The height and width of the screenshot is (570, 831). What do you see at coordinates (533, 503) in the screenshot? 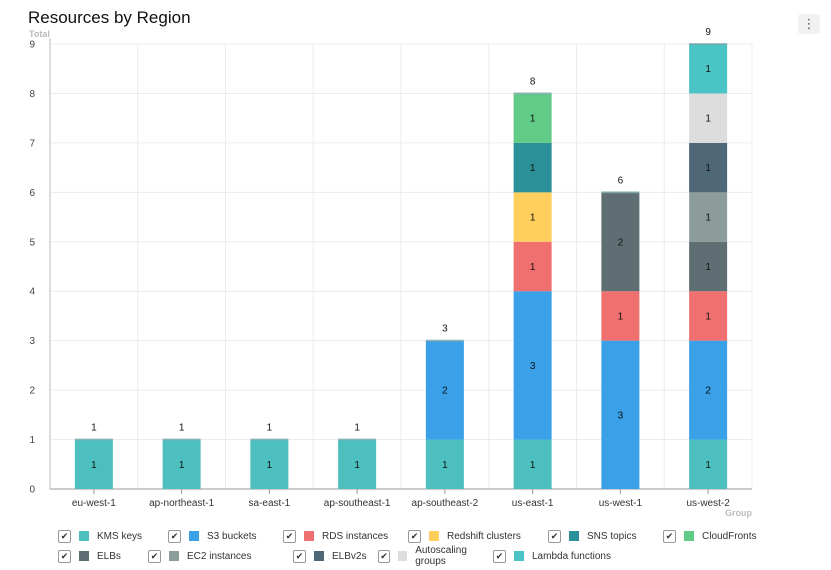
I see `x-tick-label: us-east-1` at bounding box center [533, 503].